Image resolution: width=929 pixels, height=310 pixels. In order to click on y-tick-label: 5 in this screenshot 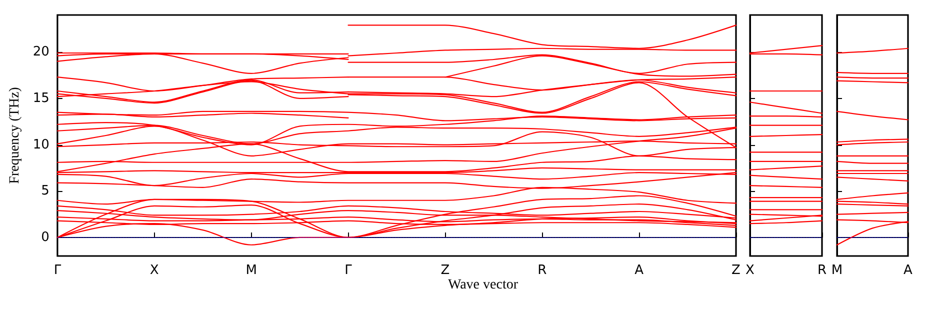, I will do `click(45, 191)`.